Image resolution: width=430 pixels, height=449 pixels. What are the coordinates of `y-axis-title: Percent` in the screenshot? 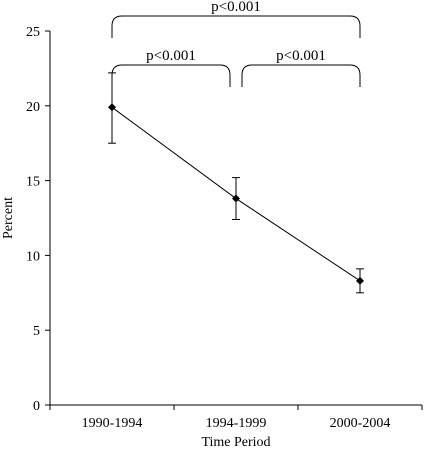 It's located at (8, 218).